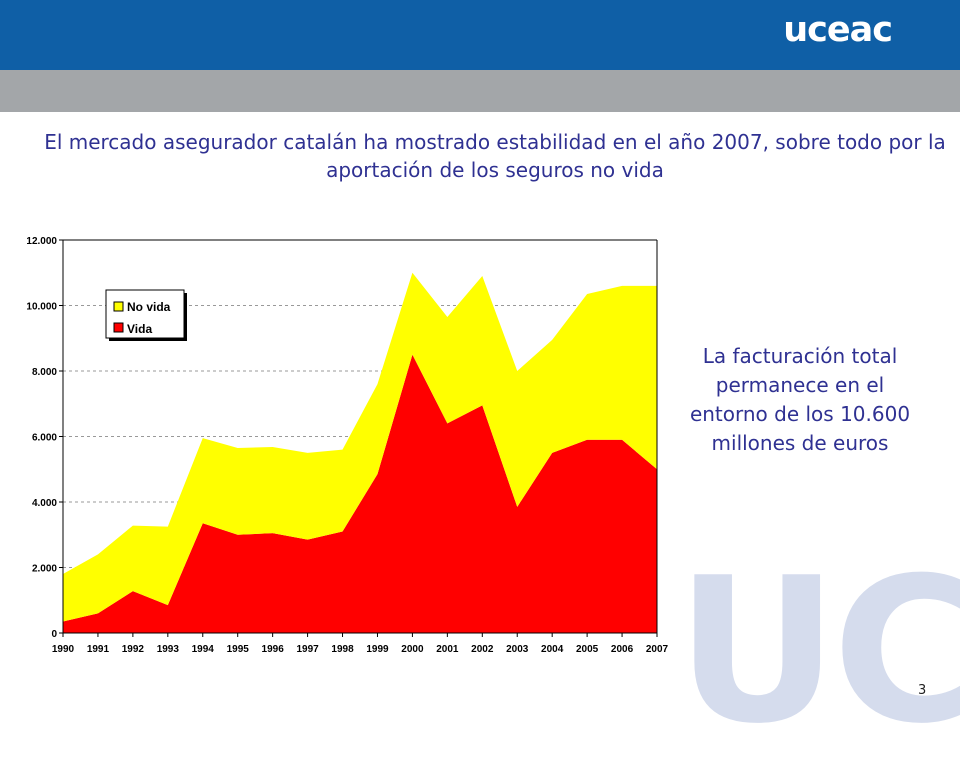  I want to click on uceac-logo: uceac, so click(838, 30).